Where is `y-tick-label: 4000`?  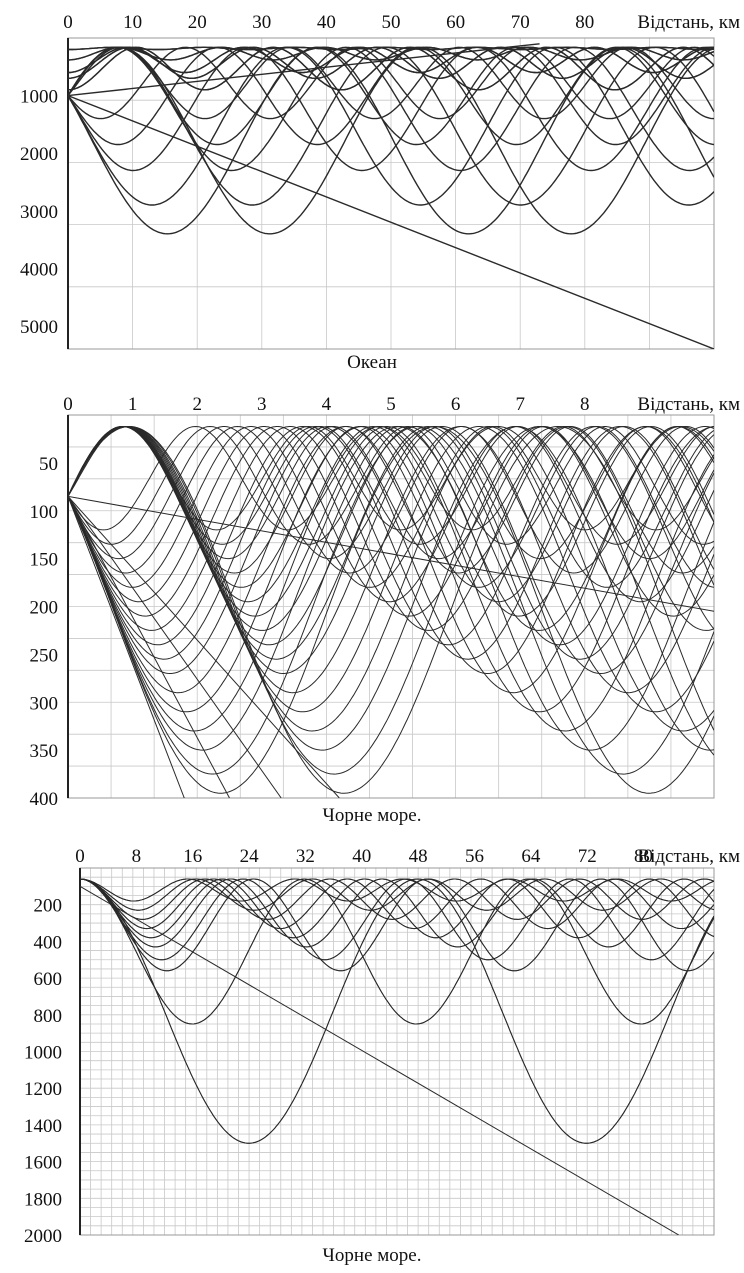 y-tick-label: 4000 is located at coordinates (39, 269).